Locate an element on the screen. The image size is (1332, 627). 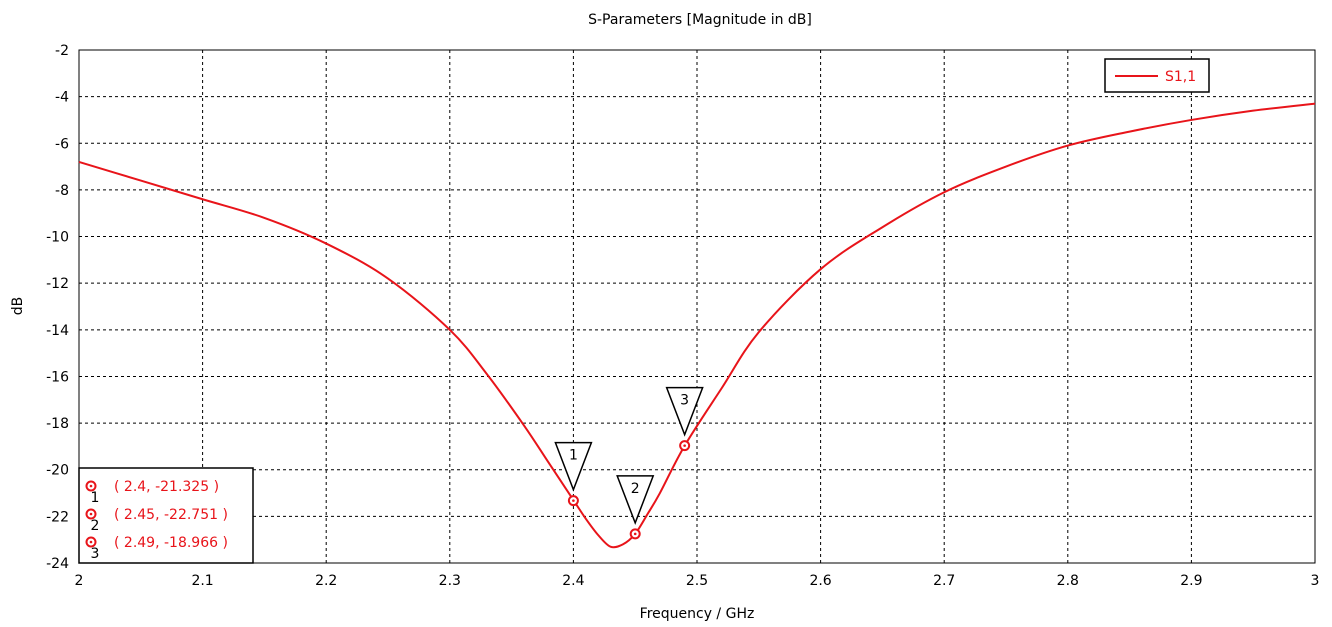
marker-table-number: 1 is located at coordinates (95, 498).